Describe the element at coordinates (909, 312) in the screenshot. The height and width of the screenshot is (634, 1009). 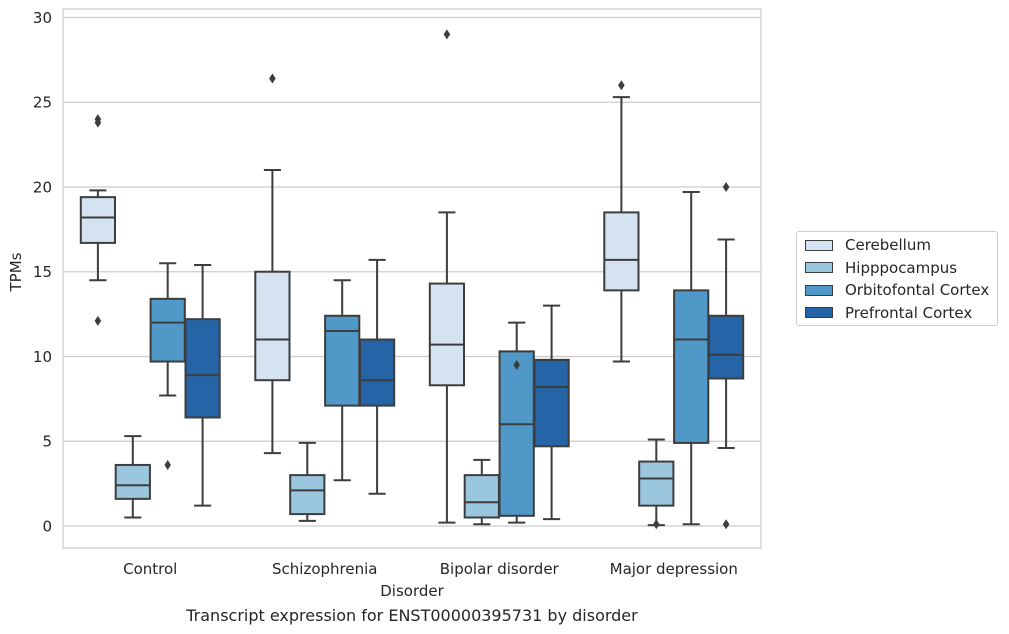
I see `legend-label: Prefrontal Cortex` at that location.